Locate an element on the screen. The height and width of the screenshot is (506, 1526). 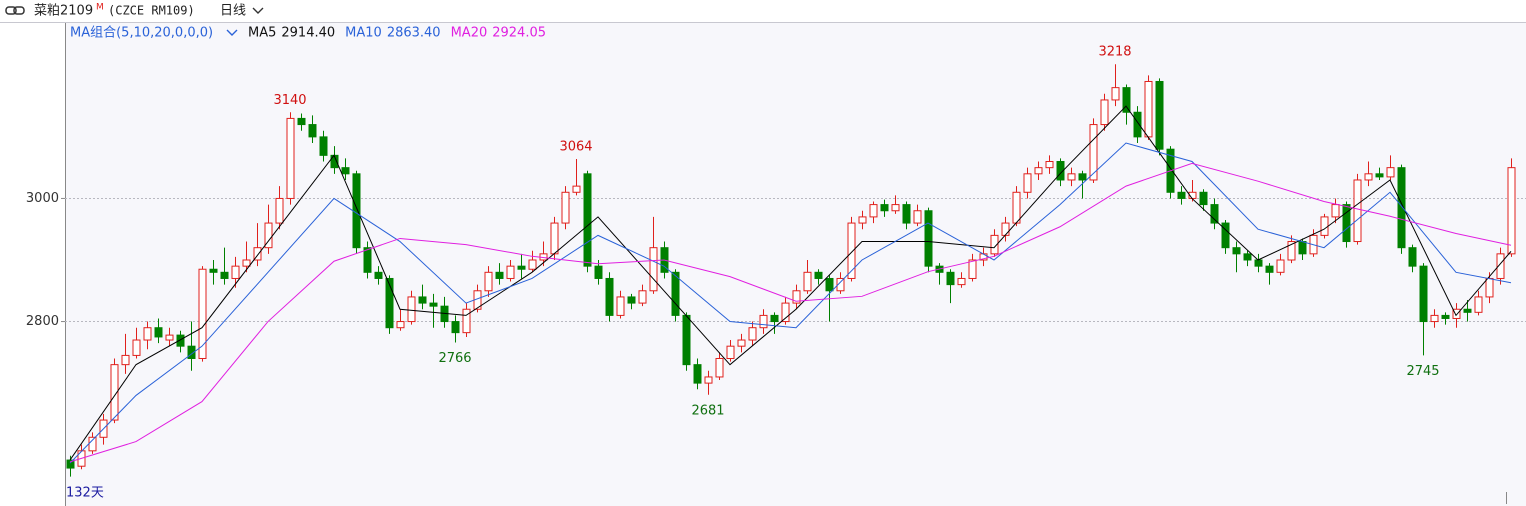
ma-legend-value: 2914.40 is located at coordinates (308, 33).